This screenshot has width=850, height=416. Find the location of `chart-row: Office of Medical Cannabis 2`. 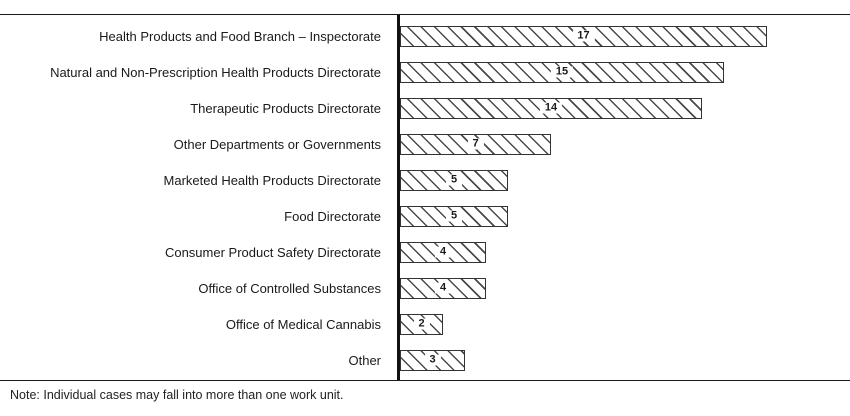

chart-row: Office of Medical Cannabis 2 is located at coordinates (425, 324).